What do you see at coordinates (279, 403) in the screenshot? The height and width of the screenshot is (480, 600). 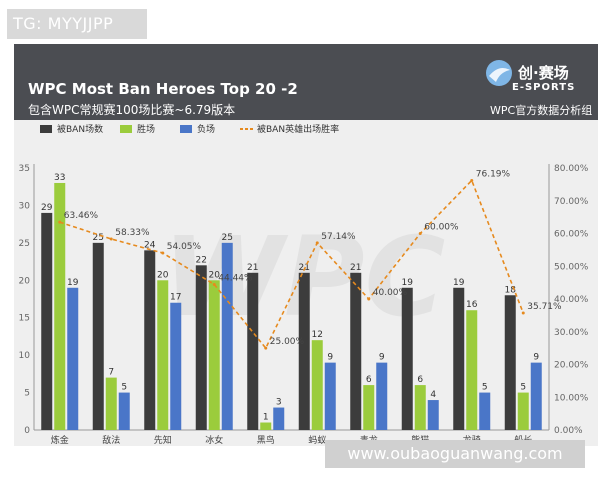 I see `bar-value-label: 3` at bounding box center [279, 403].